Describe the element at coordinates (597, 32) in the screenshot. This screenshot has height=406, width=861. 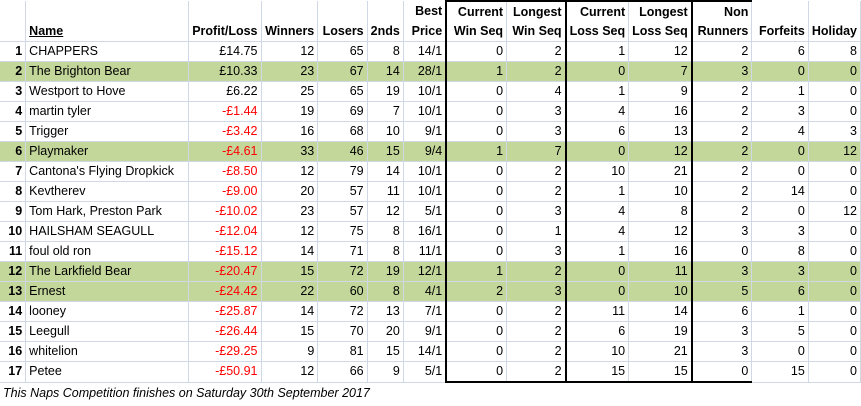
I see `header-current-loss-seq: Loss Seq` at that location.